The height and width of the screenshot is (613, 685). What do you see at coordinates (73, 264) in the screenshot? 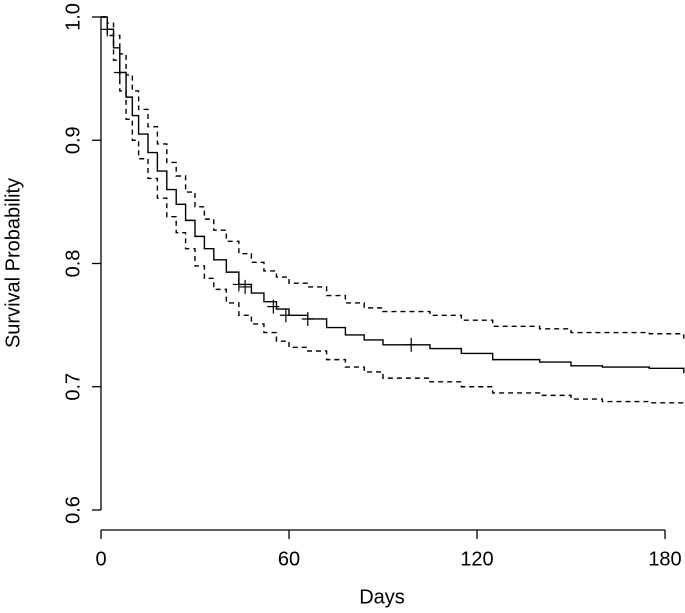
I see `y-tick-label: 0.8` at bounding box center [73, 264].